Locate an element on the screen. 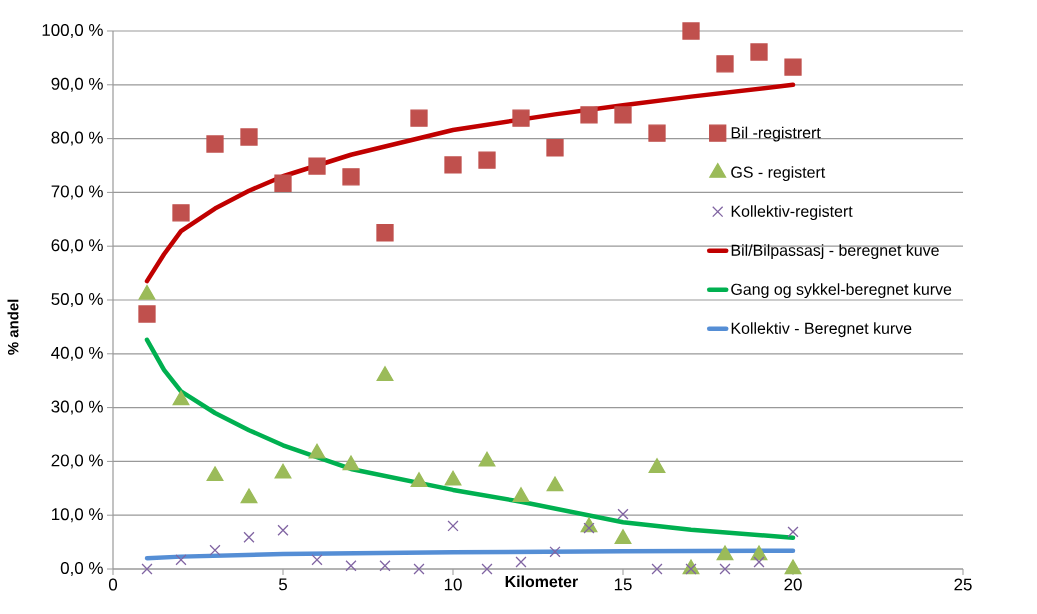 Image resolution: width=1037 pixels, height=614 pixels. legend-label: Kollektiv-registert is located at coordinates (792, 213).